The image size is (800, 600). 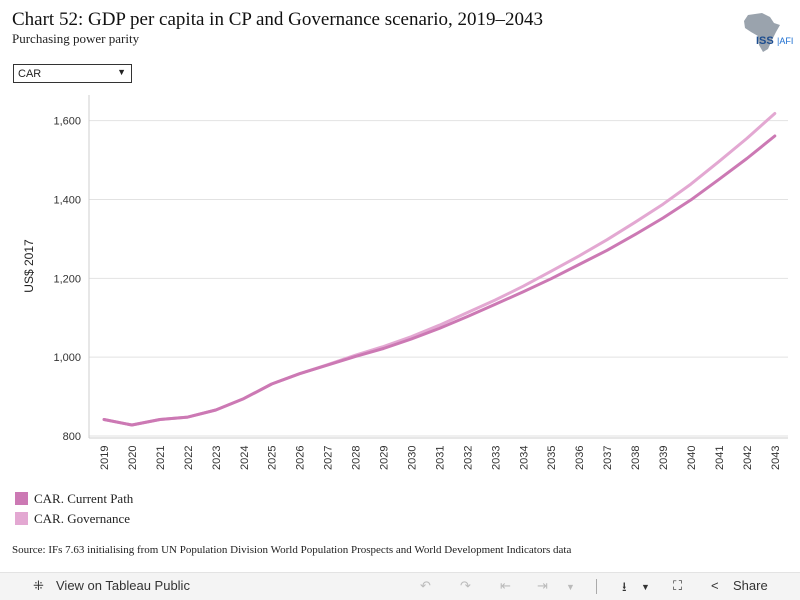 I want to click on y-tick-label: 1,000, so click(x=67, y=358).